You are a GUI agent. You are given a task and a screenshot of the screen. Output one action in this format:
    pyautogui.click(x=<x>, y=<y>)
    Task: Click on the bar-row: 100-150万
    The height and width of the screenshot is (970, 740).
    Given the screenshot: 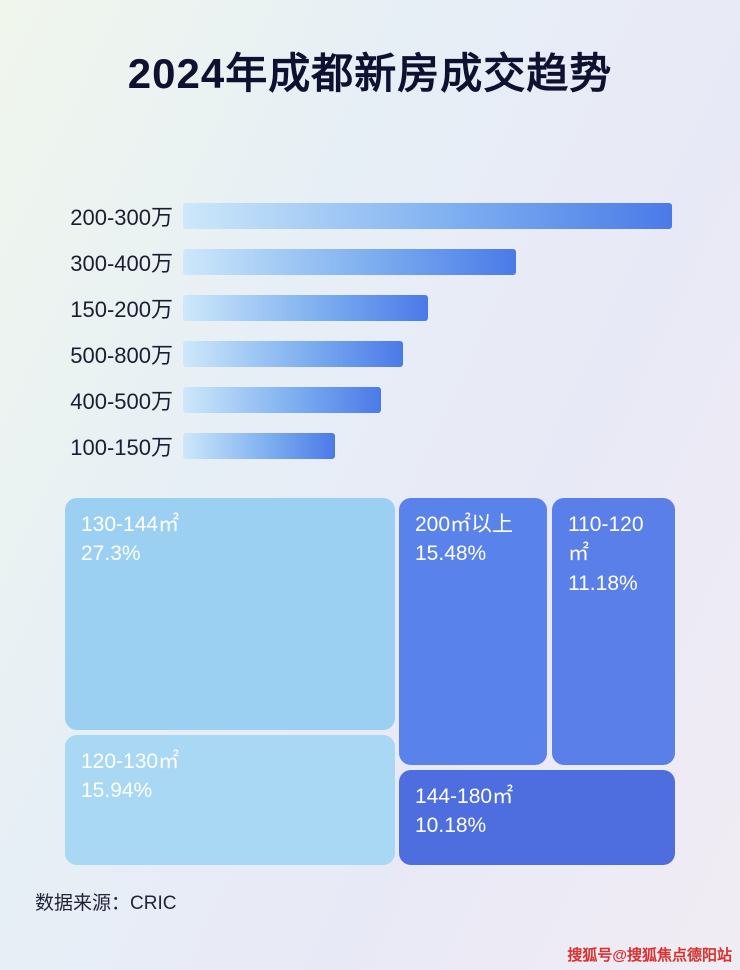 What is the action you would take?
    pyautogui.click(x=363, y=446)
    